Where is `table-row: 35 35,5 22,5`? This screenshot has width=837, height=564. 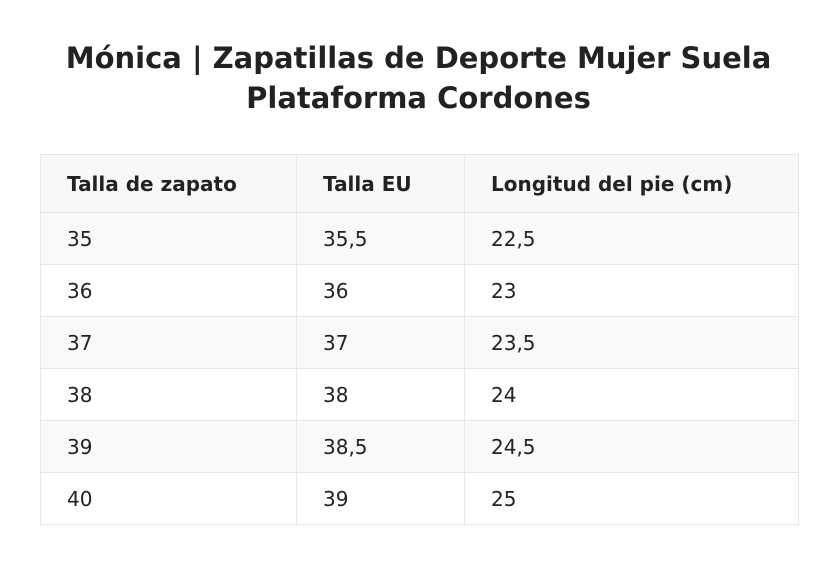 table-row: 35 35,5 22,5 is located at coordinates (419, 238).